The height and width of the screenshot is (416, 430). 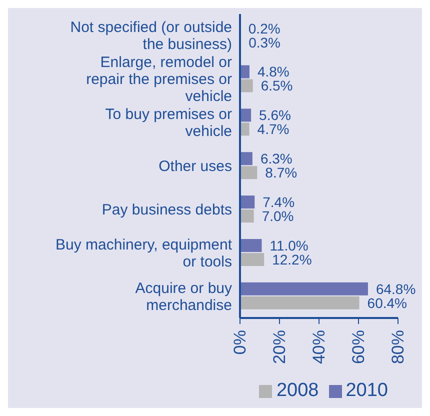 What do you see at coordinates (289, 245) in the screenshot?
I see `data-label: 11.0%` at bounding box center [289, 245].